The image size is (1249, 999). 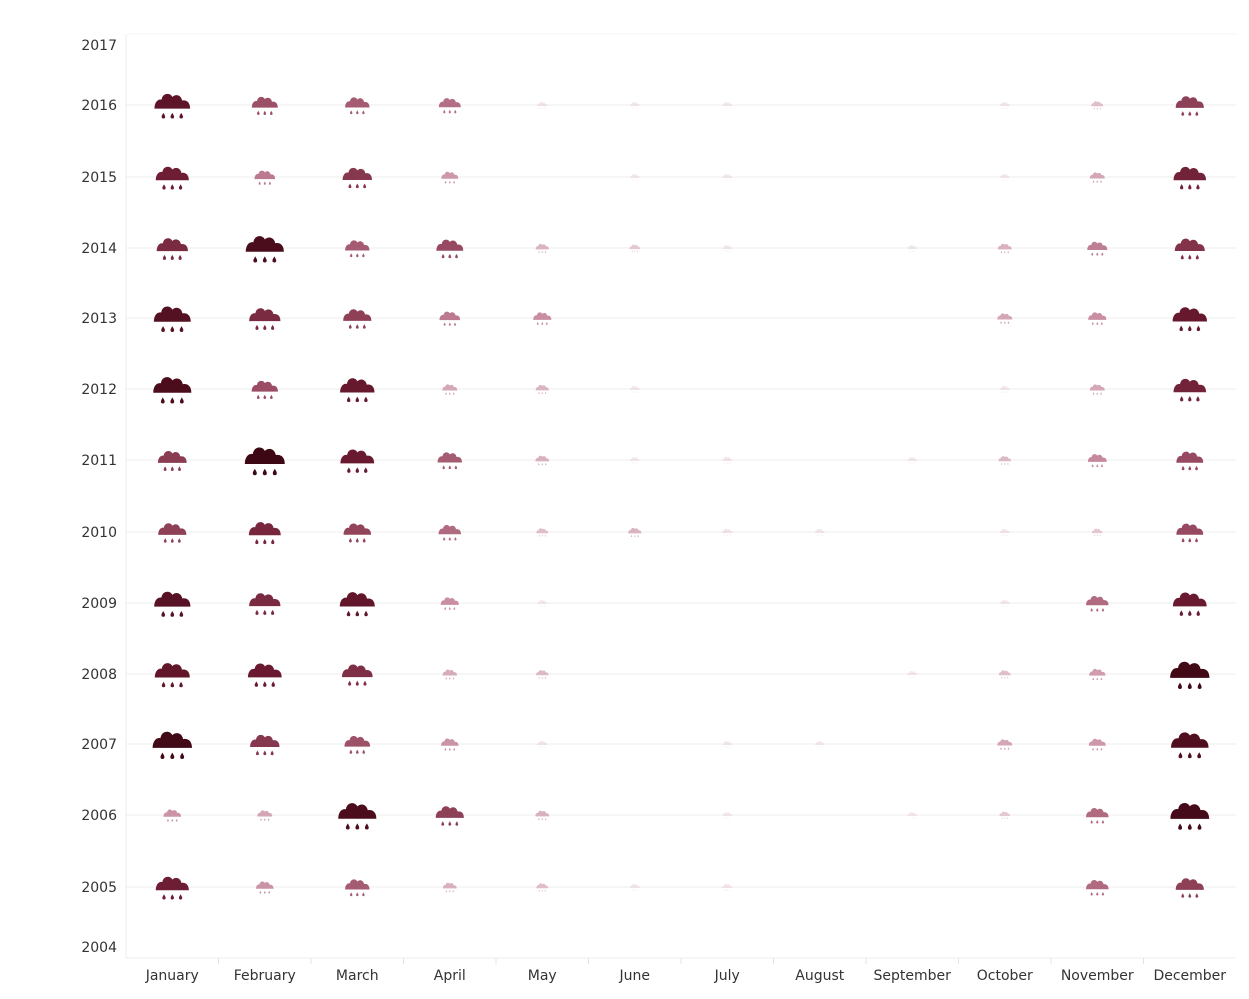 I want to click on x-tick-label: February, so click(x=265, y=976).